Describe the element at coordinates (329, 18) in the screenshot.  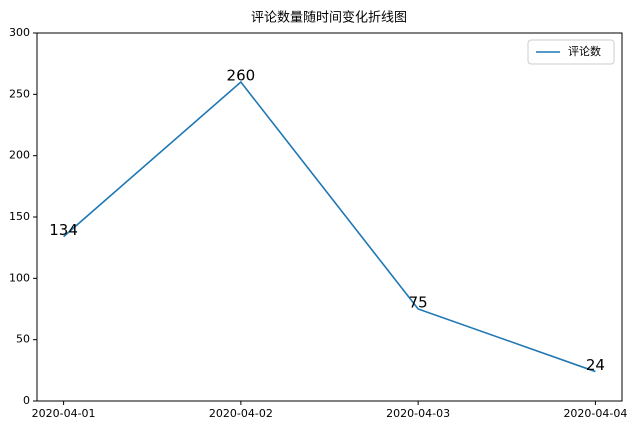
I see `chart-title: 评论数量随时间变化折线图` at that location.